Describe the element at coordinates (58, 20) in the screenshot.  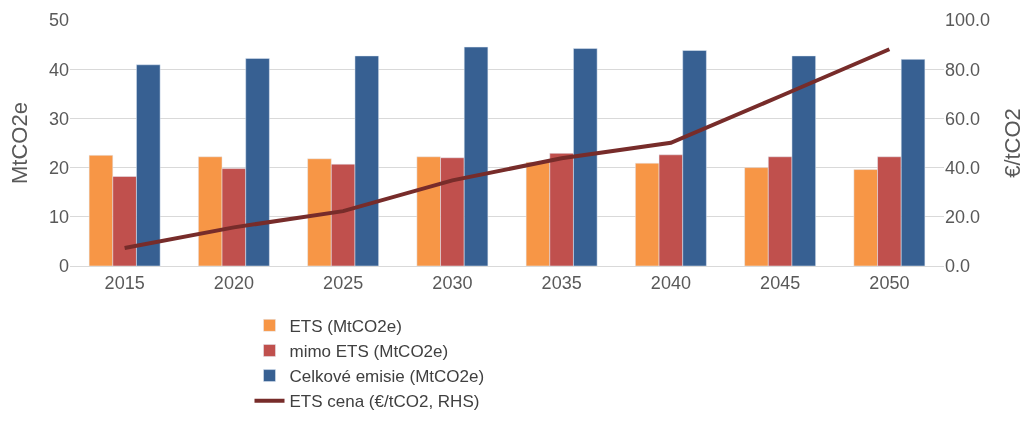
I see `y-tick-label: 50` at that location.